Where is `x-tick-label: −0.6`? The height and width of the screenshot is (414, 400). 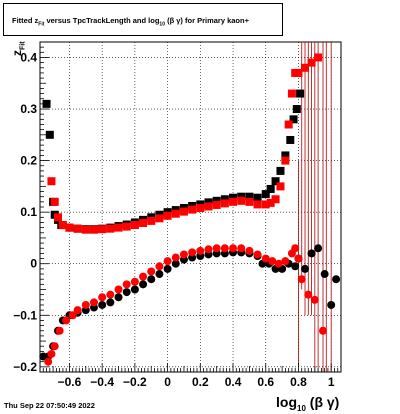 x-tick-label: −0.6 is located at coordinates (70, 382).